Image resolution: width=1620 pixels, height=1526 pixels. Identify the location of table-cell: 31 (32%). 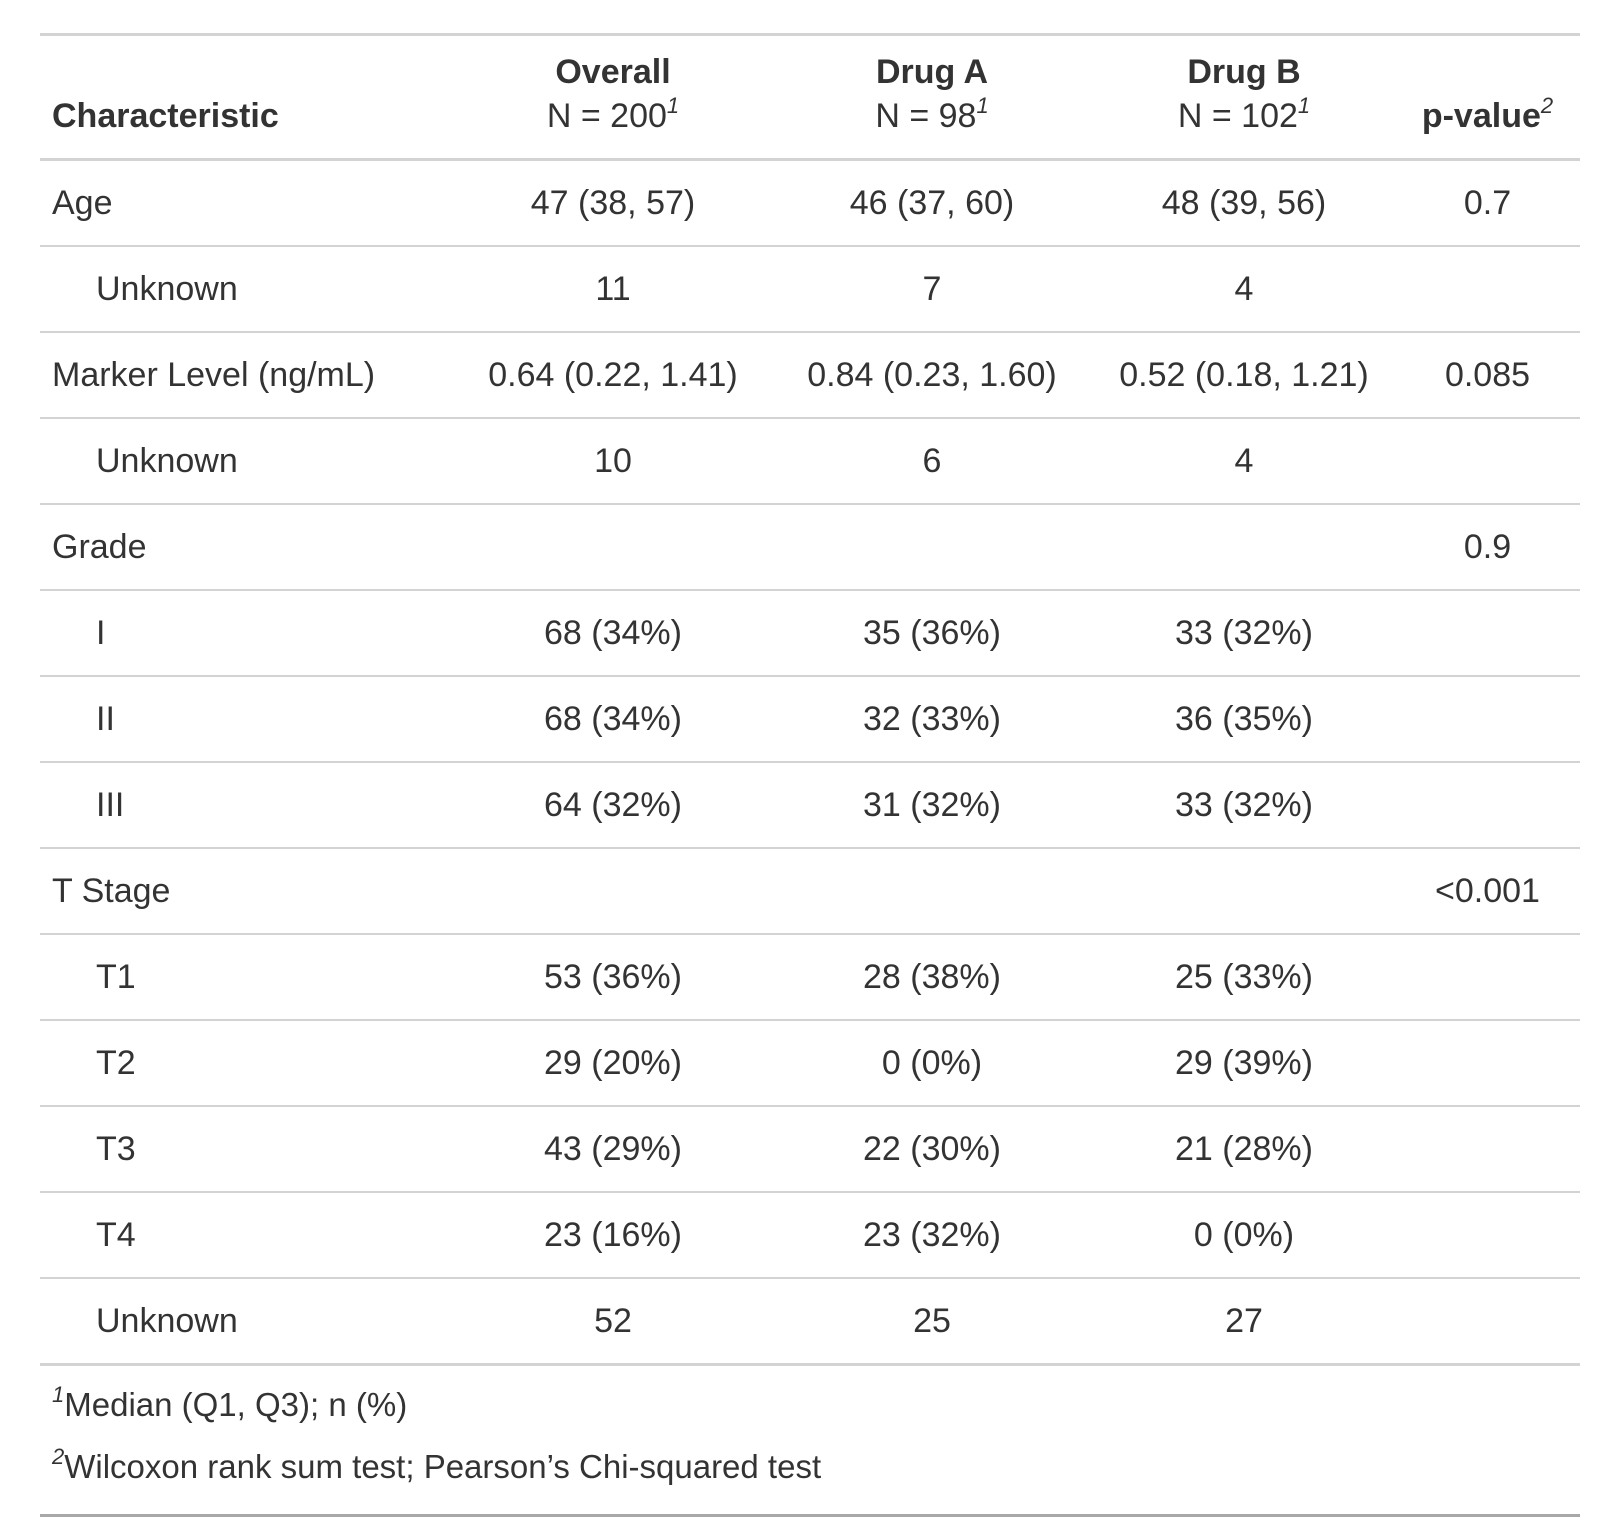
(932, 805).